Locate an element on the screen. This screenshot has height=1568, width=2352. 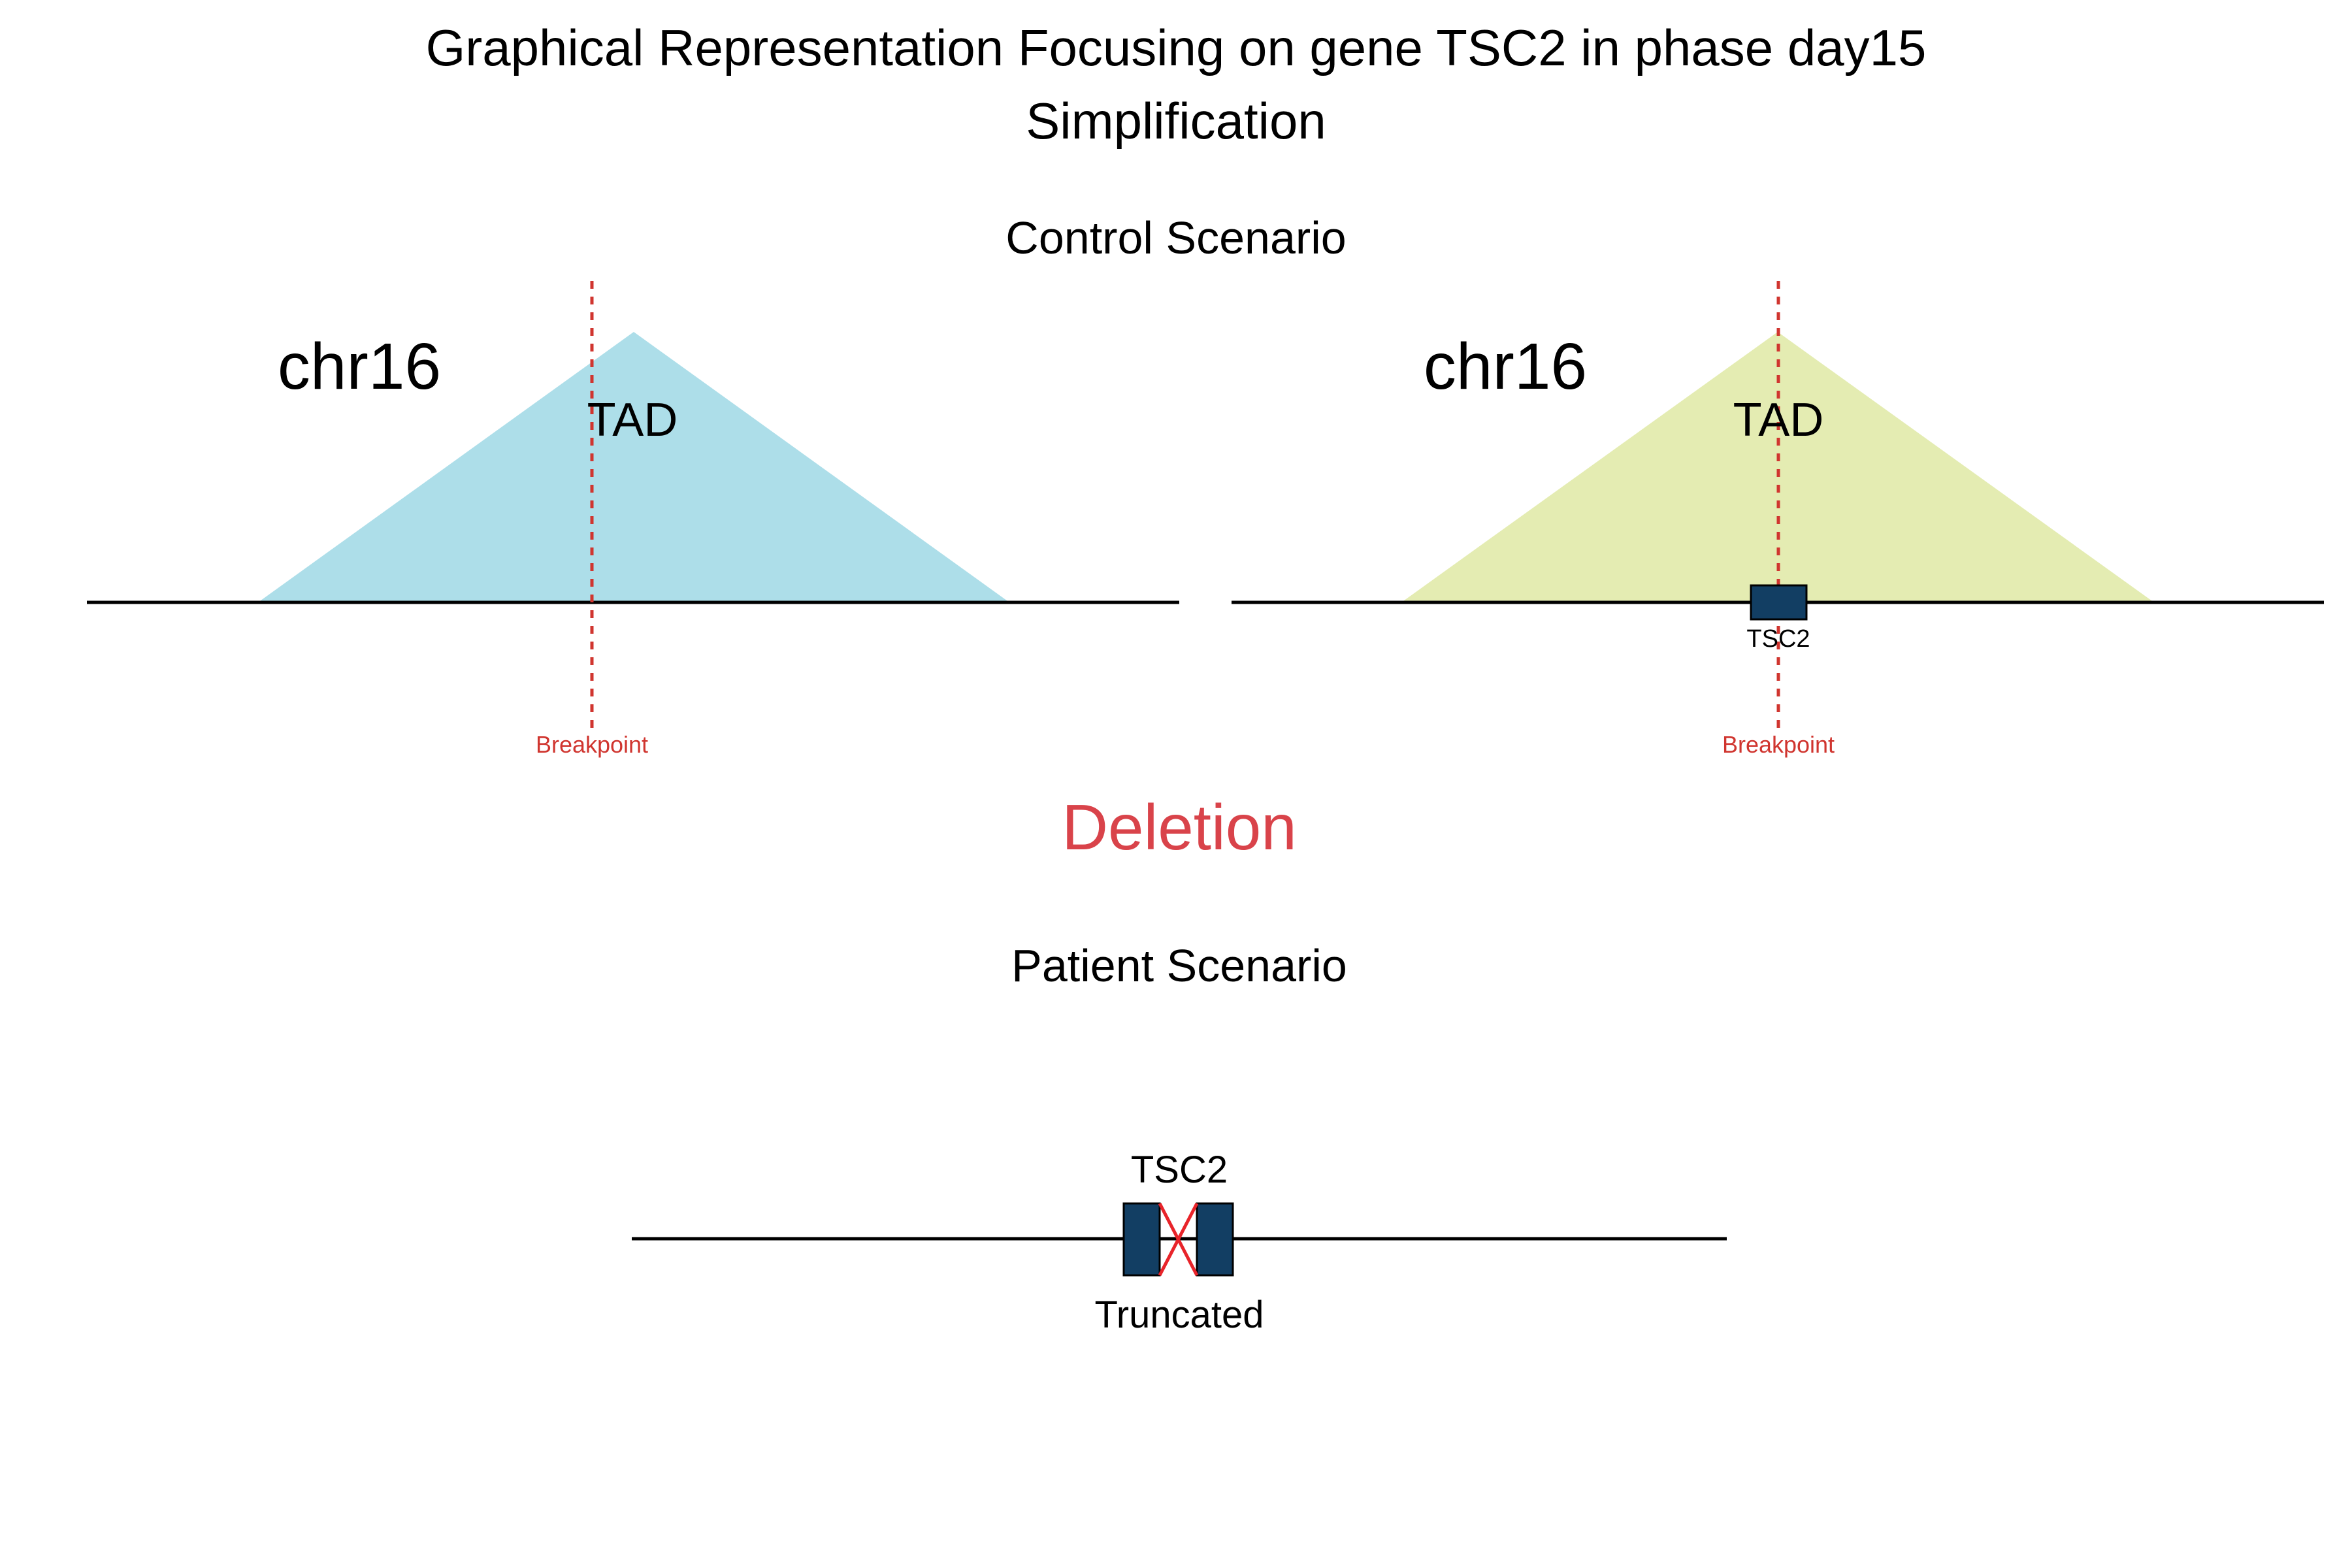
tad-triangle-left is located at coordinates (633, 467).